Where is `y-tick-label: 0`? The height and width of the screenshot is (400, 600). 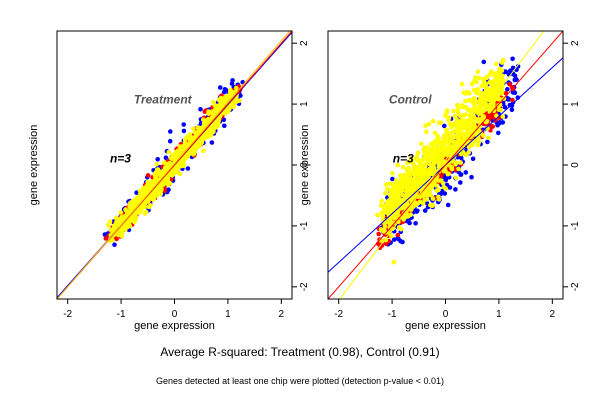
y-tick-label: 0 is located at coordinates (304, 165).